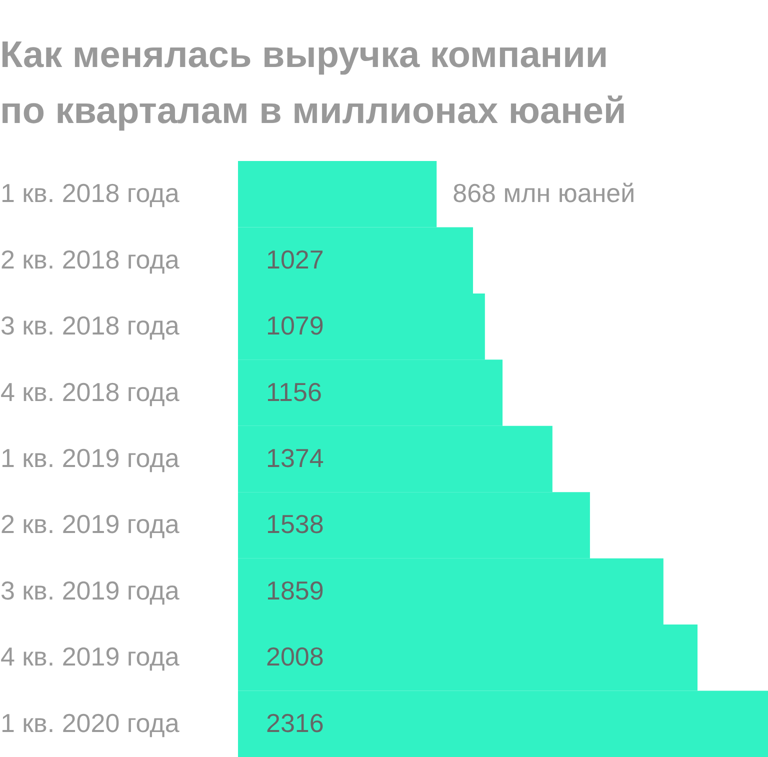  What do you see at coordinates (313, 82) in the screenshot?
I see `chart-title: Как менялась выручка компании по кварталам в миллионах юаней` at bounding box center [313, 82].